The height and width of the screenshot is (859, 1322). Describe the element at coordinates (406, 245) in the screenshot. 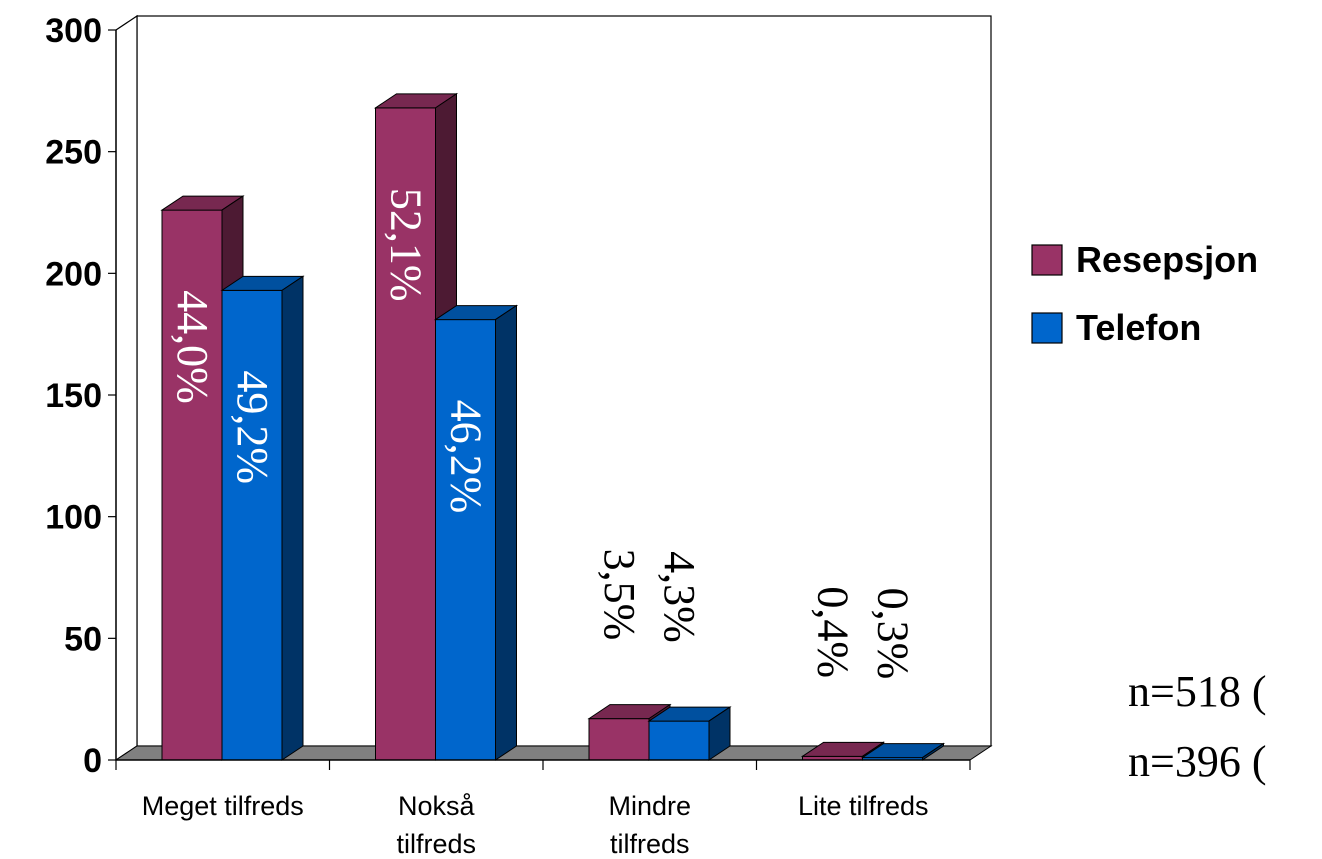

I see `data-label: 52,1%` at that location.